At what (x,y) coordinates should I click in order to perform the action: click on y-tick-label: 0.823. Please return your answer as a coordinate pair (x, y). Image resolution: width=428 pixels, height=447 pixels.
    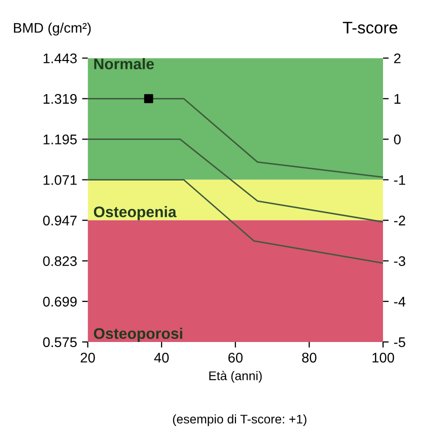
    Looking at the image, I should click on (60, 261).